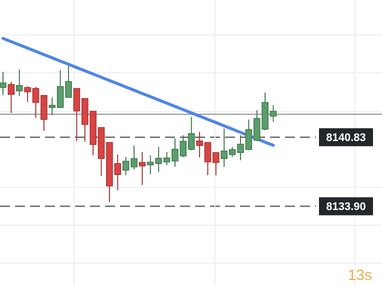  I want to click on y-tick-label: 8133.90, so click(346, 207).